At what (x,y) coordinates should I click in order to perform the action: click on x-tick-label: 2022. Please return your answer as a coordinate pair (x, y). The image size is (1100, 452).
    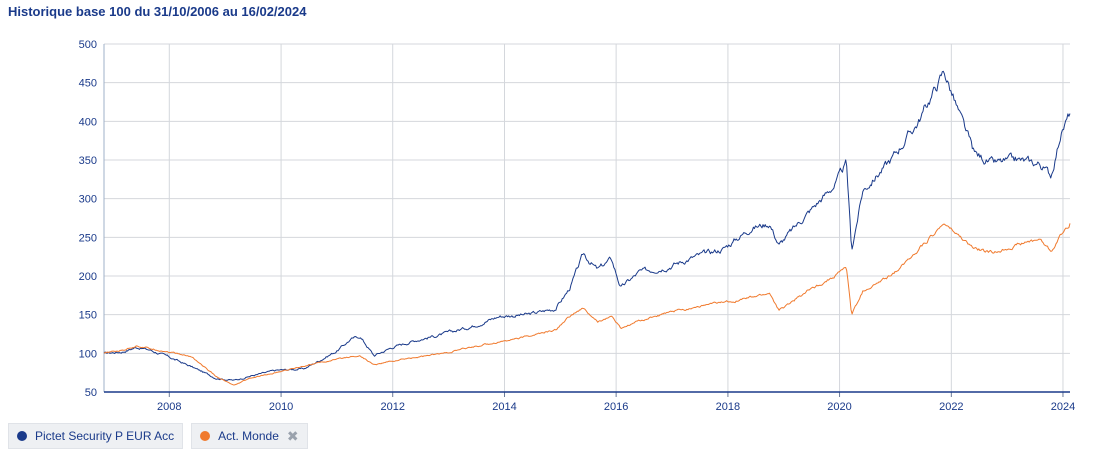
    Looking at the image, I should click on (951, 407).